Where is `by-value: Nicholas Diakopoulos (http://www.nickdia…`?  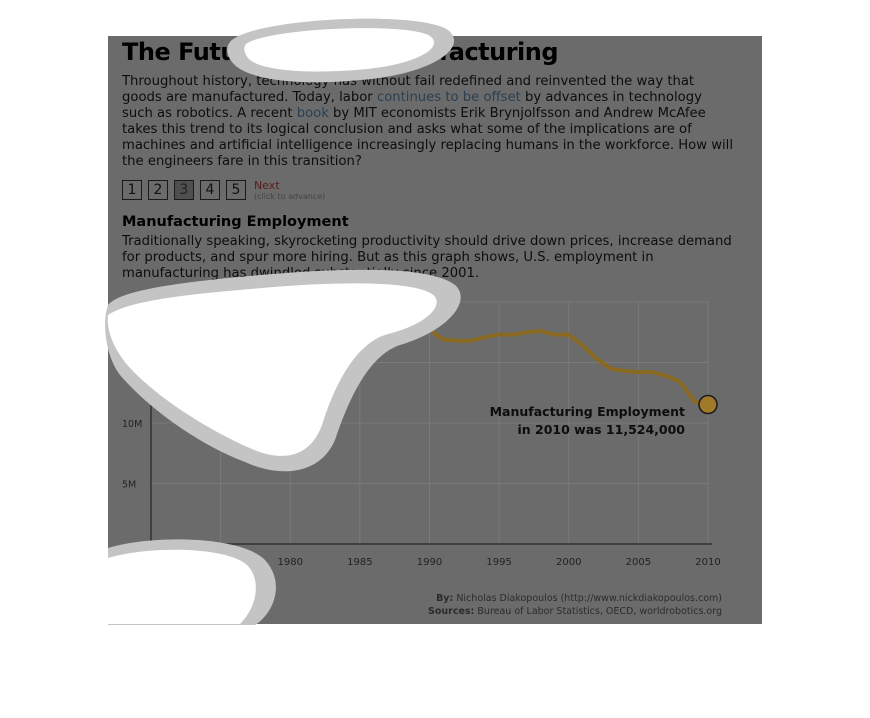
by-value: Nicholas Diakopoulos (http://www.nickdia… is located at coordinates (589, 598).